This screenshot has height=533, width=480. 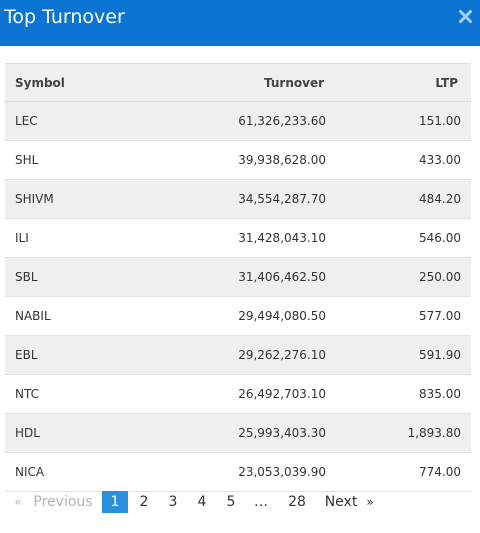 What do you see at coordinates (440, 238) in the screenshot?
I see `ltp-cell: 546.00` at bounding box center [440, 238].